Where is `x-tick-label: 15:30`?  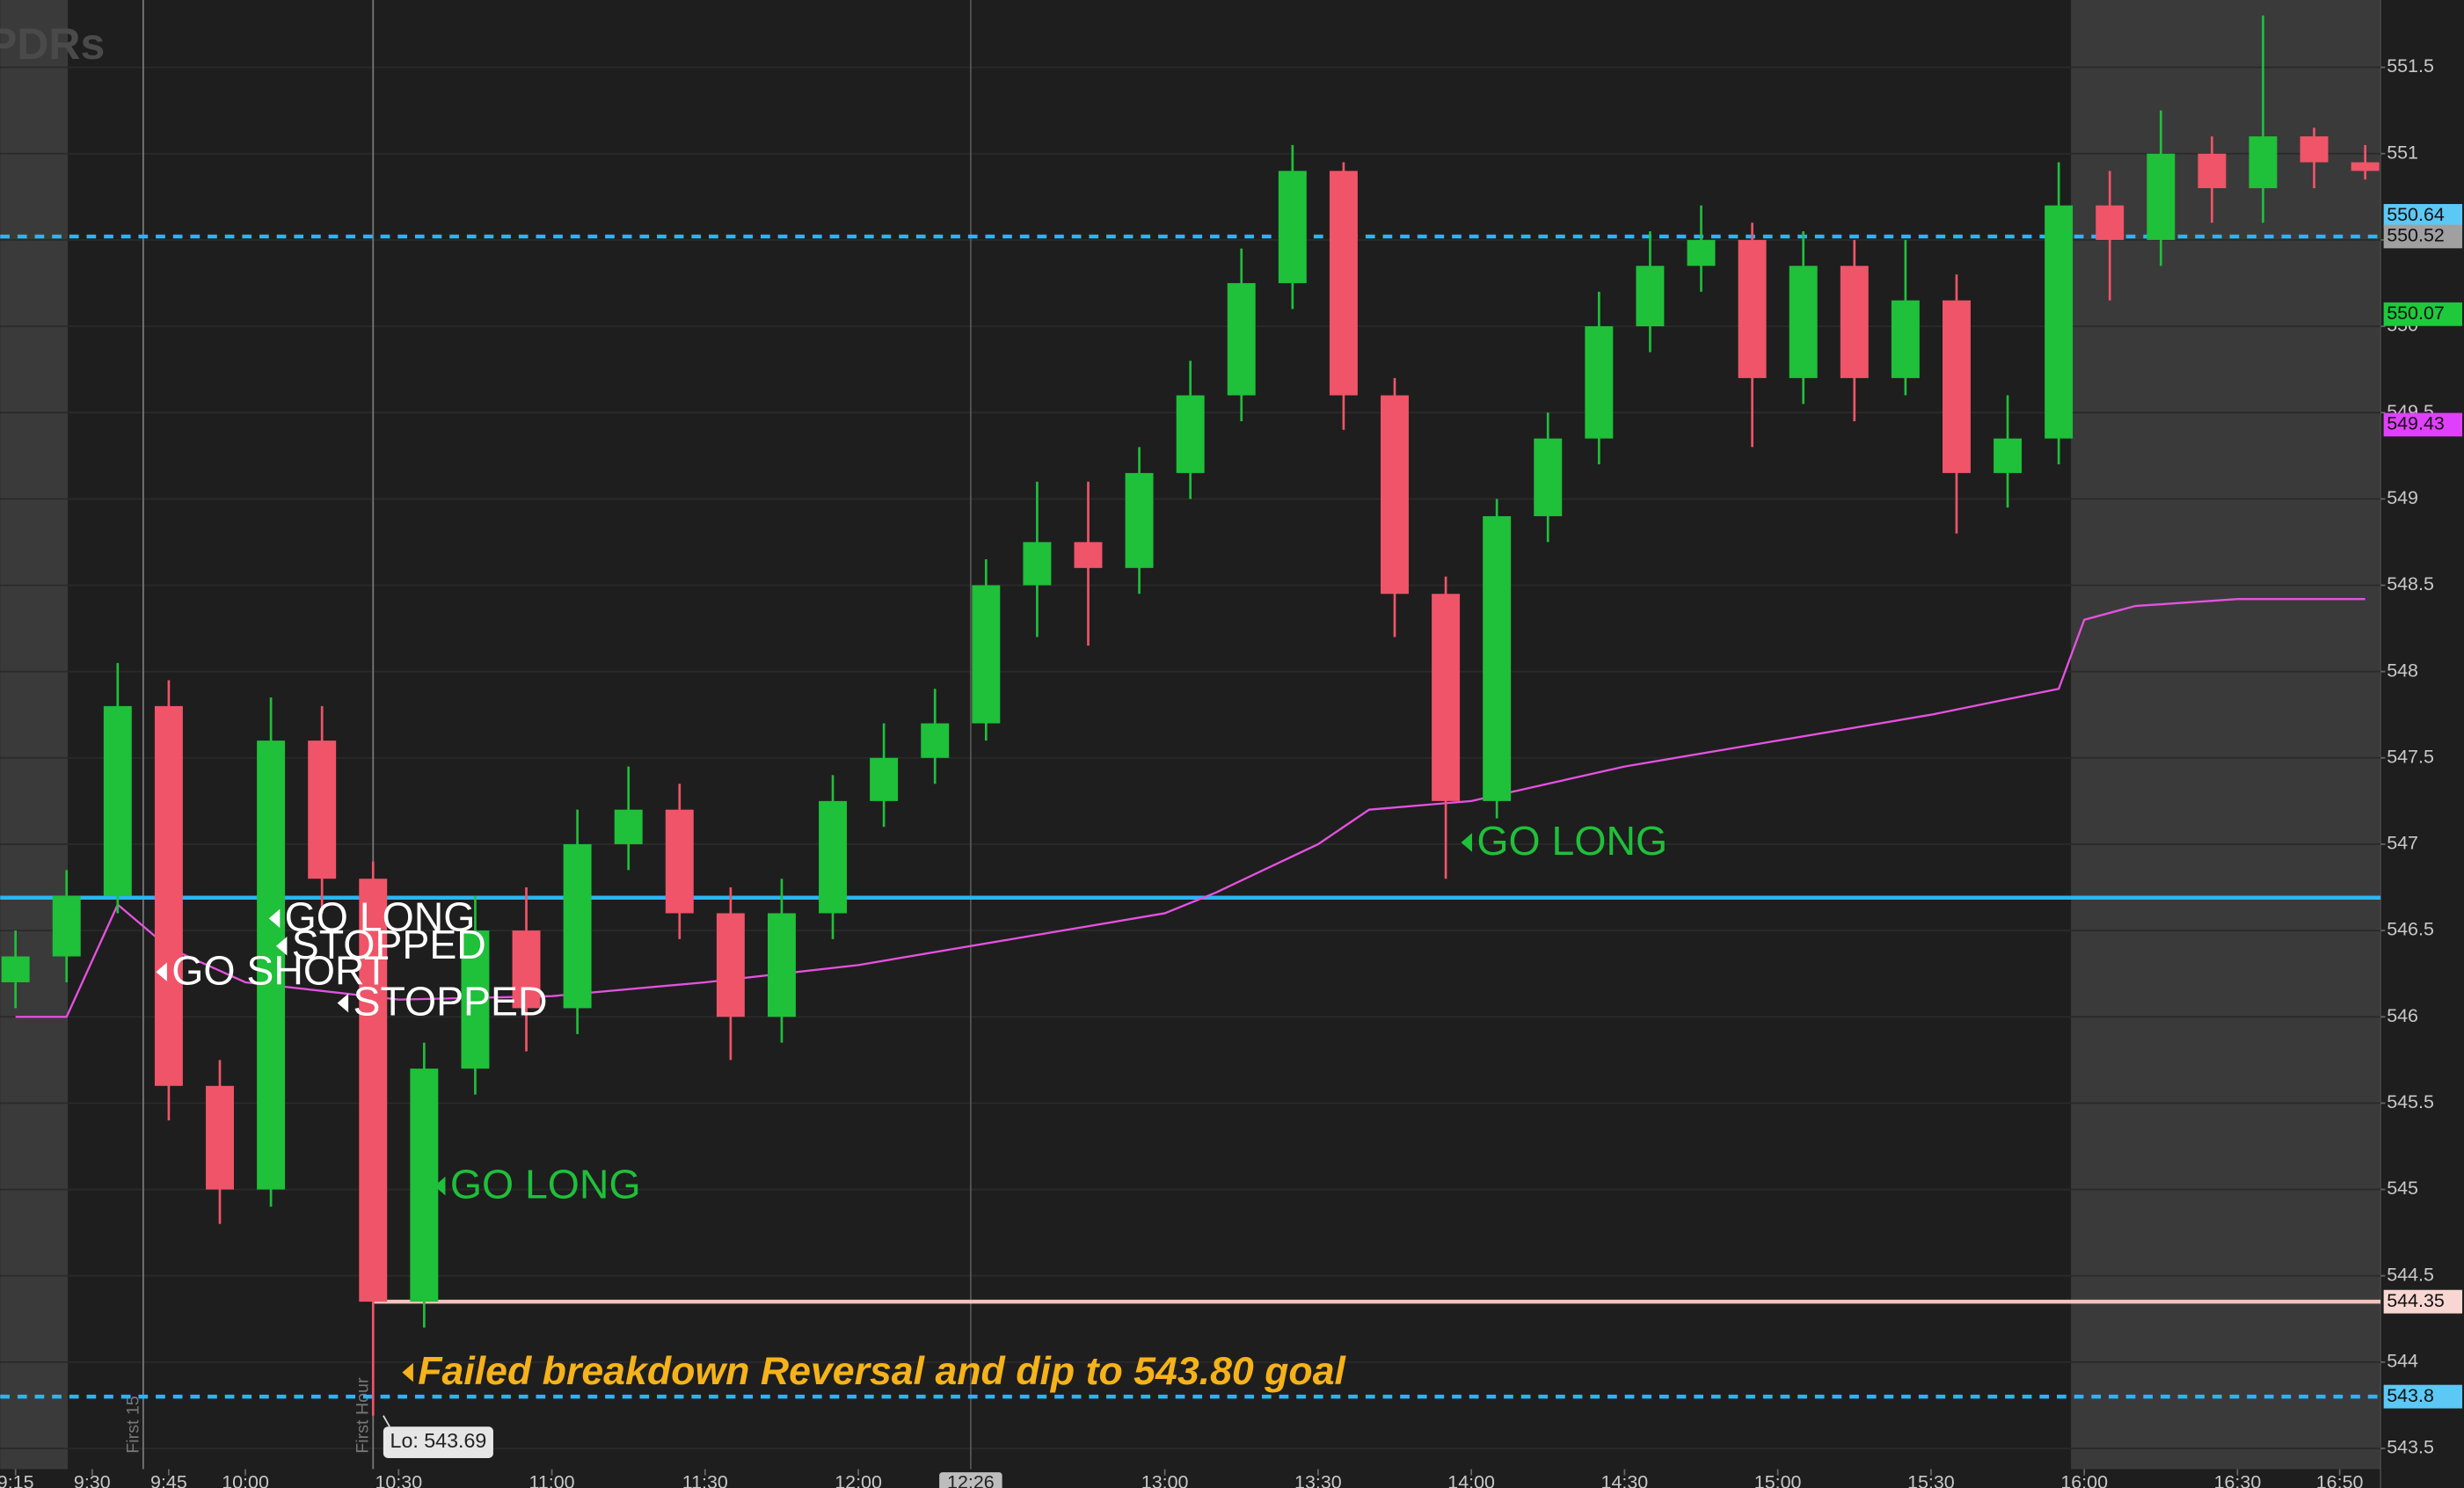 x-tick-label: 15:30 is located at coordinates (1931, 1479).